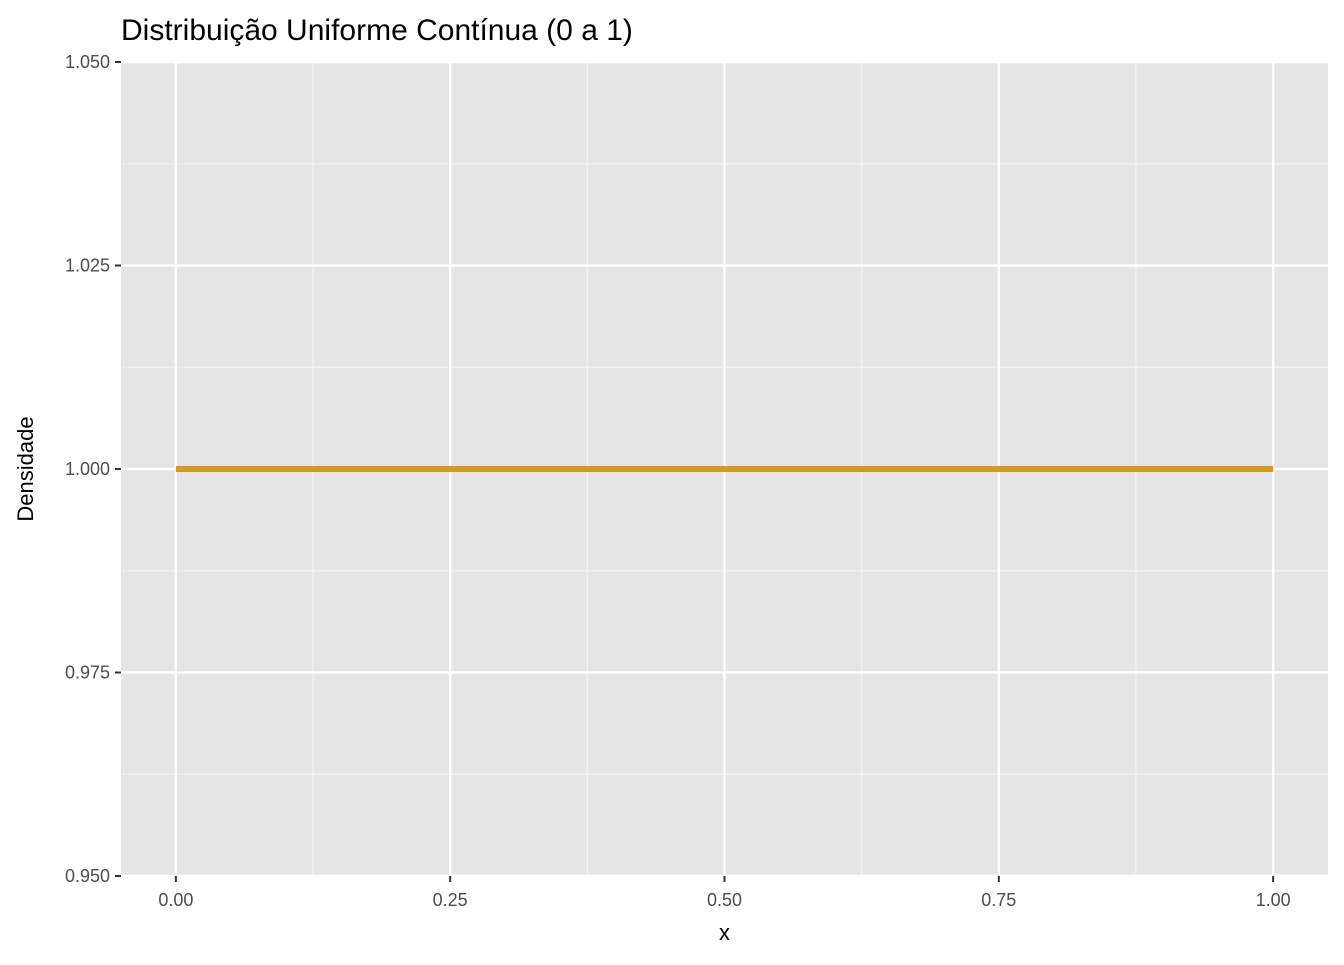 The image size is (1344, 965). I want to click on x-tick-label: 0.25, so click(450, 900).